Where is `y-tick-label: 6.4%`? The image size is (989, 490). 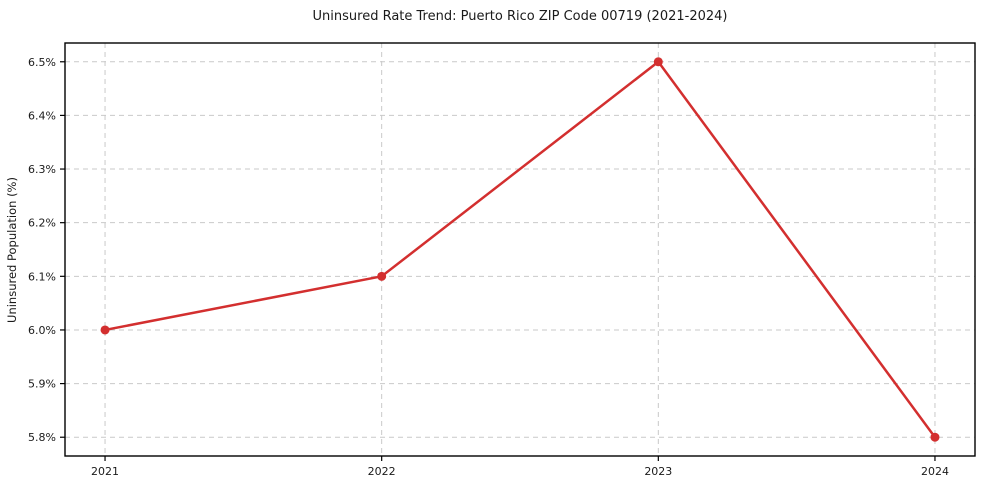
y-tick-label: 6.4% is located at coordinates (42, 115).